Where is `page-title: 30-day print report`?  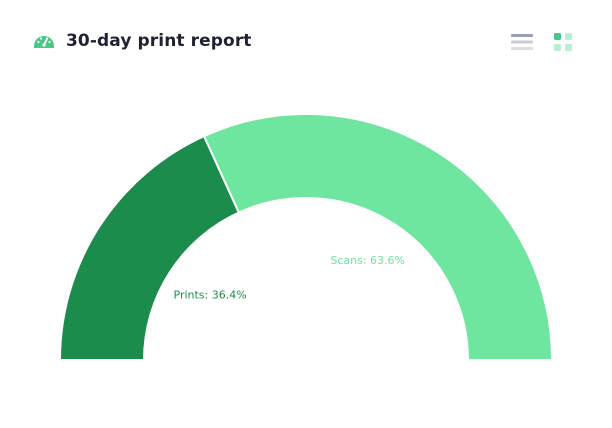
page-title: 30-day print report is located at coordinates (159, 41).